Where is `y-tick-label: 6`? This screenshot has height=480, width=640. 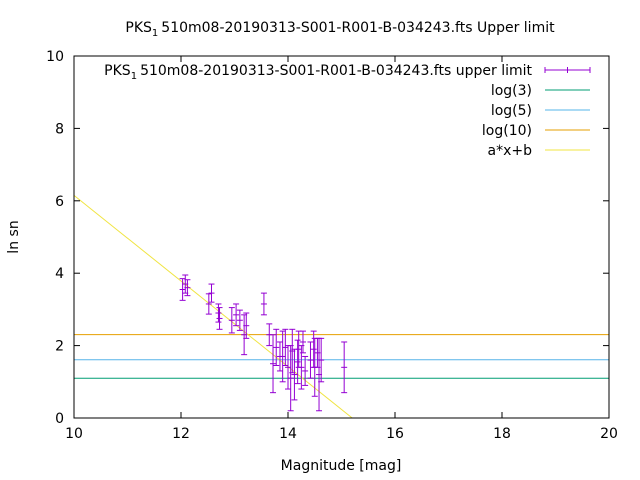 y-tick-label: 6 is located at coordinates (59, 202).